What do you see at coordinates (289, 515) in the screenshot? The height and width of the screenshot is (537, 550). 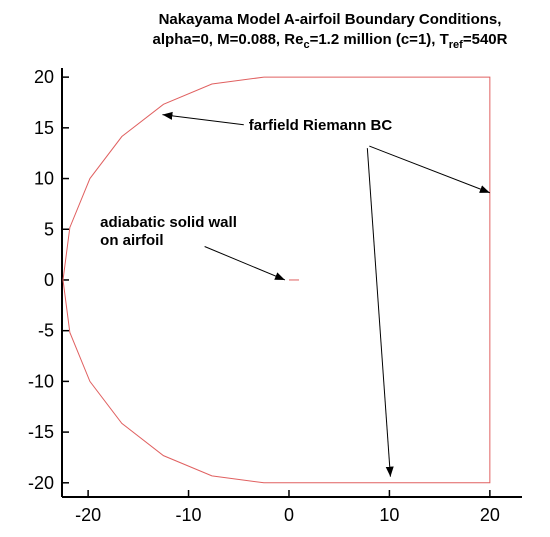 I see `x-tick-label: 0` at bounding box center [289, 515].